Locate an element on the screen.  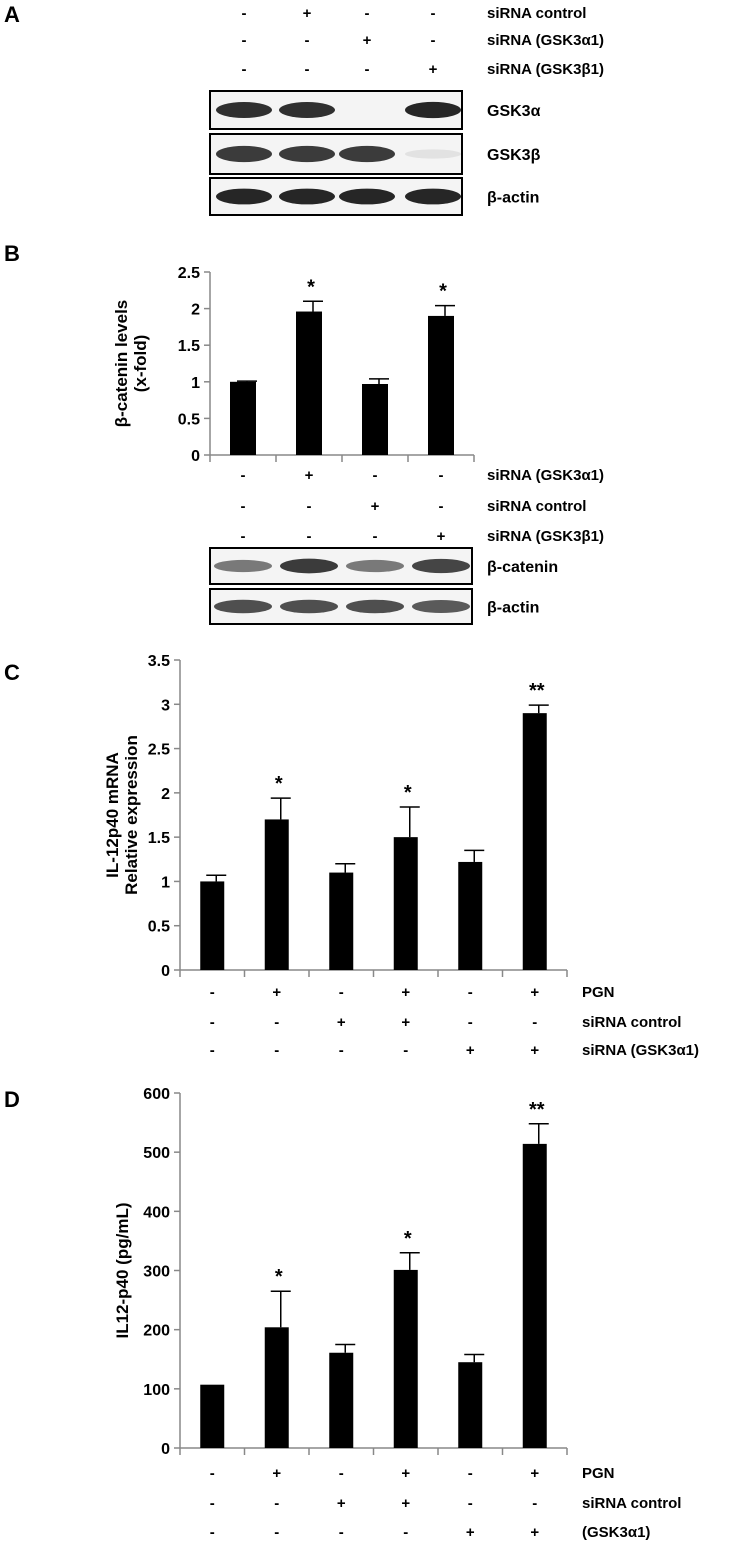
treatment-row: - + - + - + PGN is located at coordinates (412, 1473).